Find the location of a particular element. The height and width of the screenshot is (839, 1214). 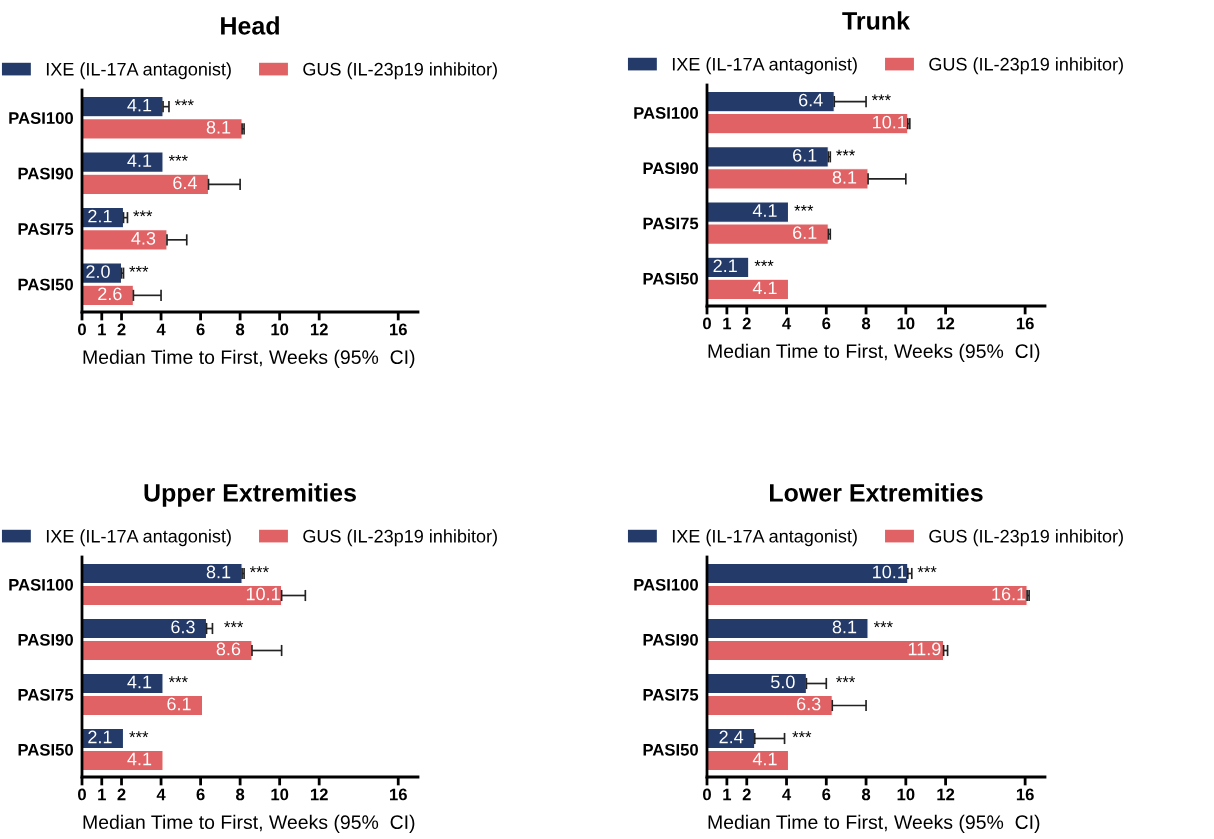

chart-title: Head is located at coordinates (250, 25).